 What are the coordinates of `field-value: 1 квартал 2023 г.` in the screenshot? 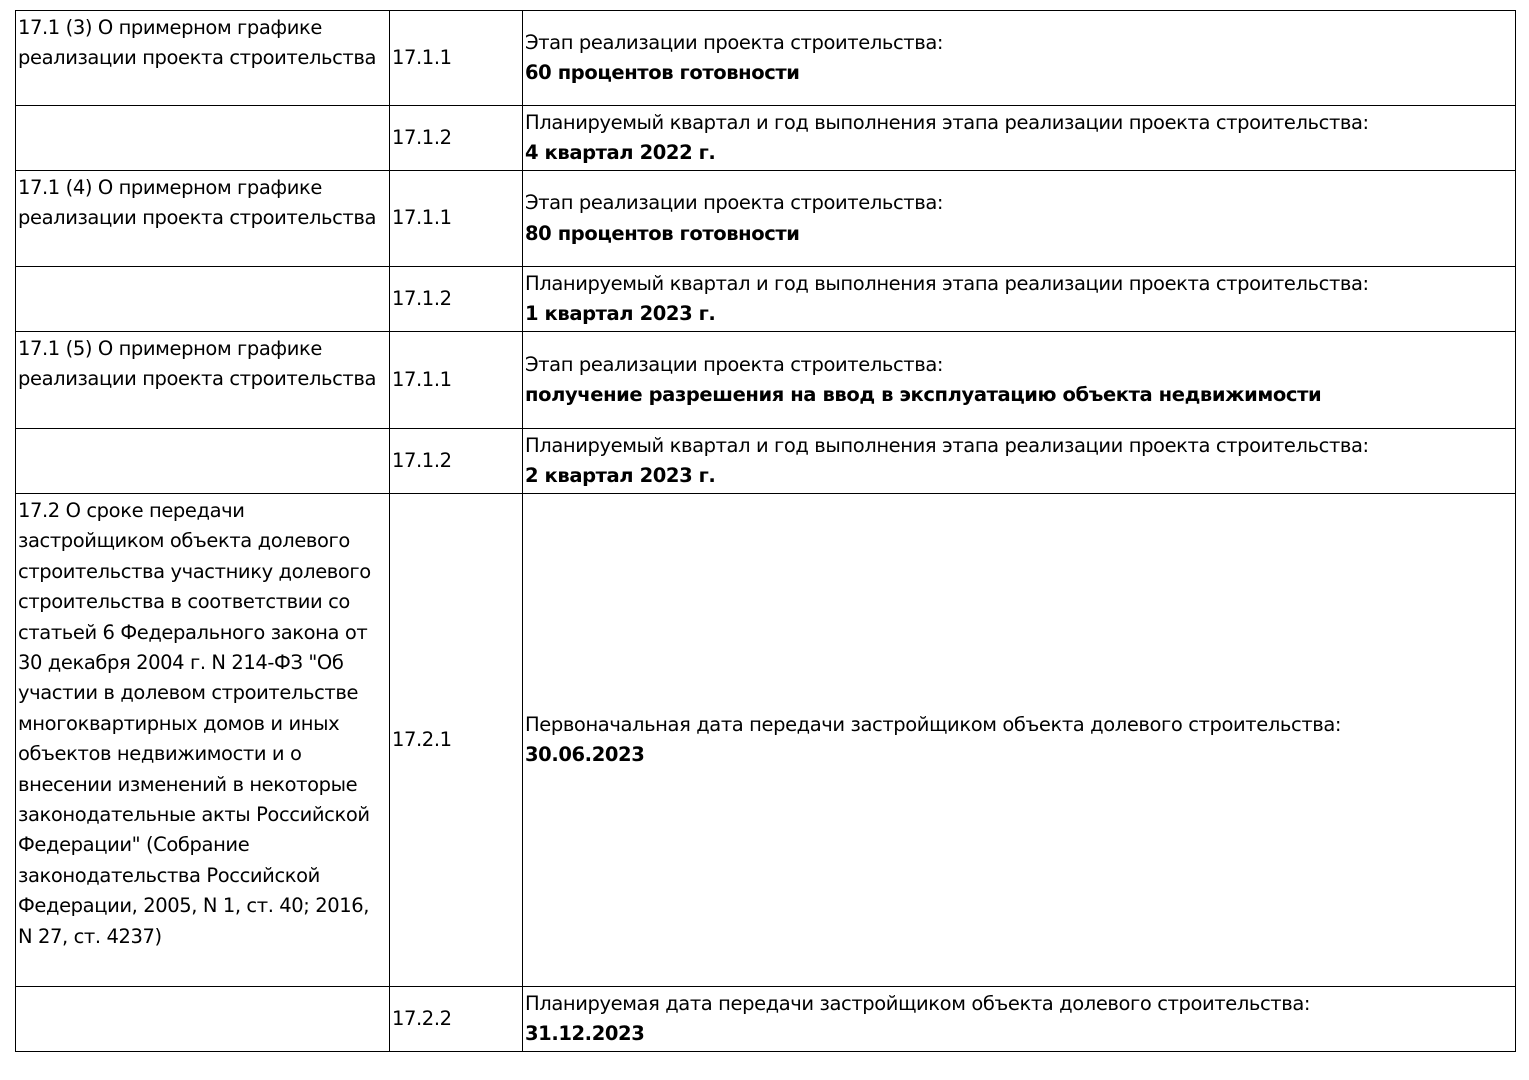 It's located at (620, 313).